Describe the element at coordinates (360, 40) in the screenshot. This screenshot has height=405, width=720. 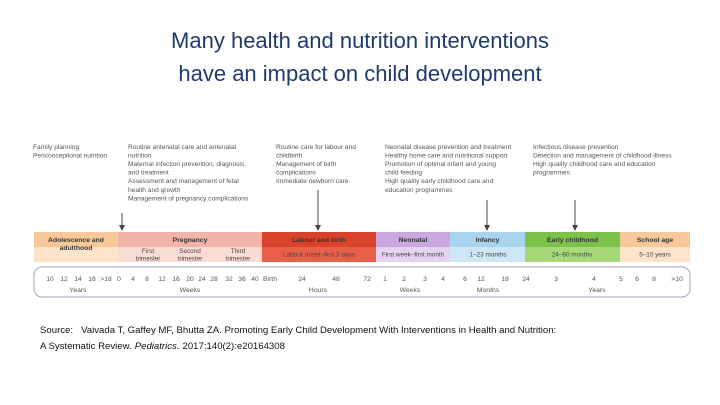
I see `title-line: Many health and nutrition interventions` at that location.